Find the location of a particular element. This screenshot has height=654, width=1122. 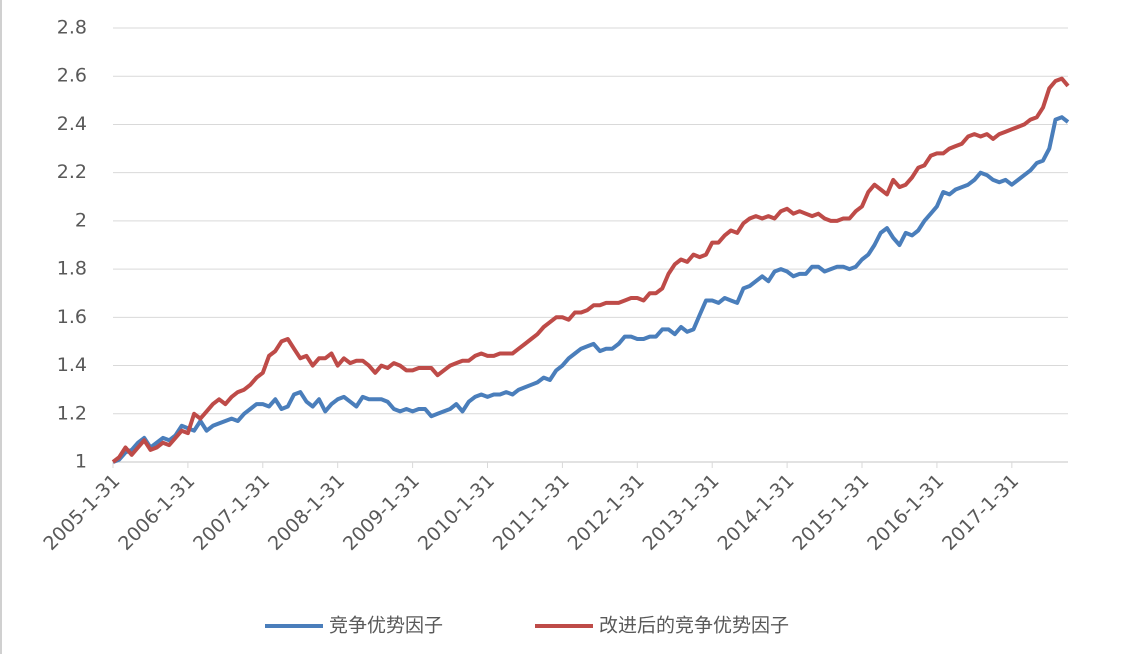

legend-label: 改进后的竞争优势因子 is located at coordinates (694, 626).